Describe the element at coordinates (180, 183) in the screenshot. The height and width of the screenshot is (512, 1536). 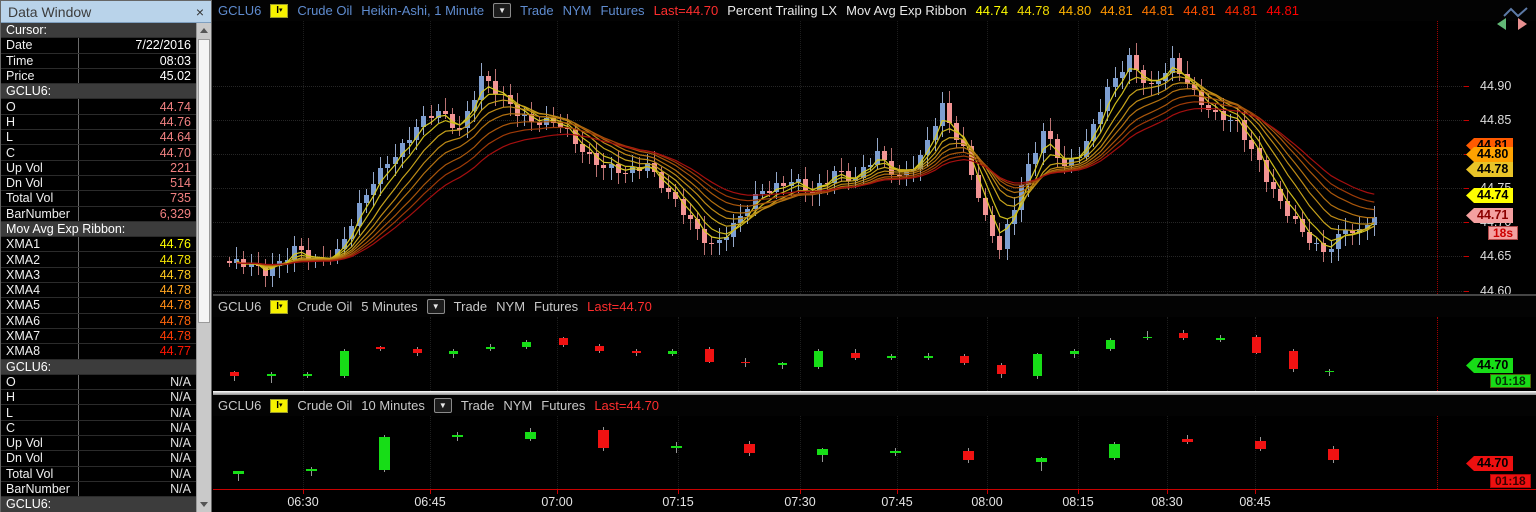
I see `row-value: 514` at that location.